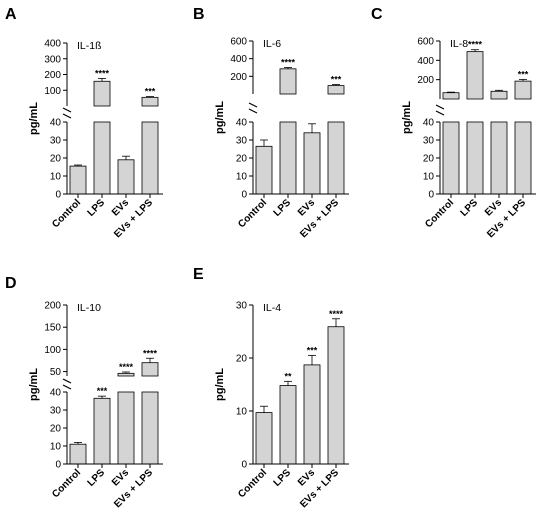 This screenshot has height=521, width=550. Describe the element at coordinates (11, 14) in the screenshot. I see `panel-letter: A` at that location.